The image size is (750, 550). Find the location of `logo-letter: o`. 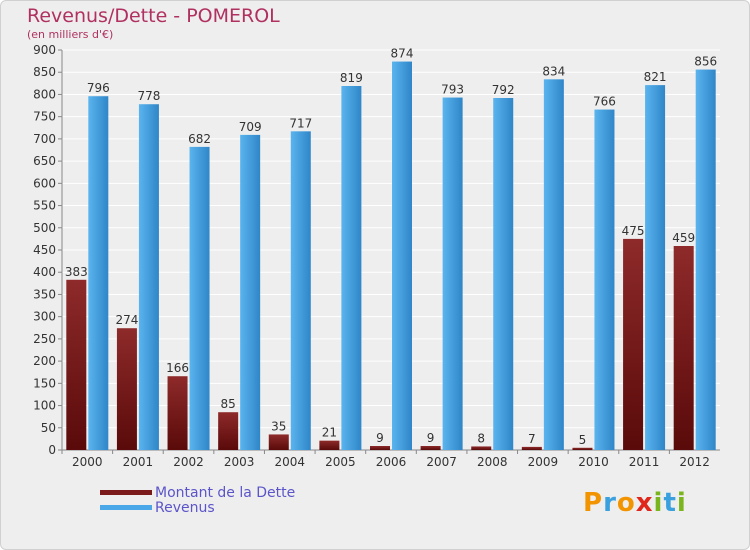

logo-letter: o is located at coordinates (626, 503).